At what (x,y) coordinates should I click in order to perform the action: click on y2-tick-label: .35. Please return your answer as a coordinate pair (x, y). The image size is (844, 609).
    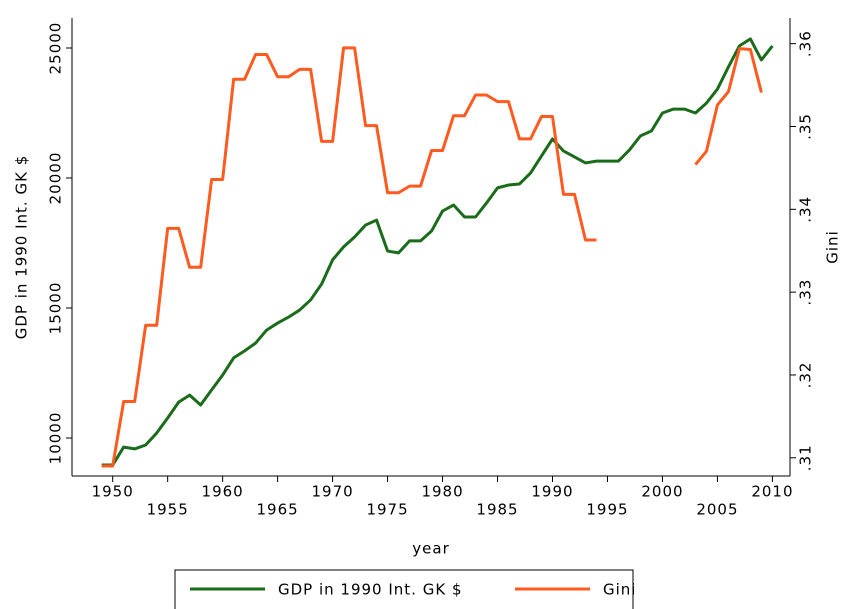
    Looking at the image, I should click on (806, 126).